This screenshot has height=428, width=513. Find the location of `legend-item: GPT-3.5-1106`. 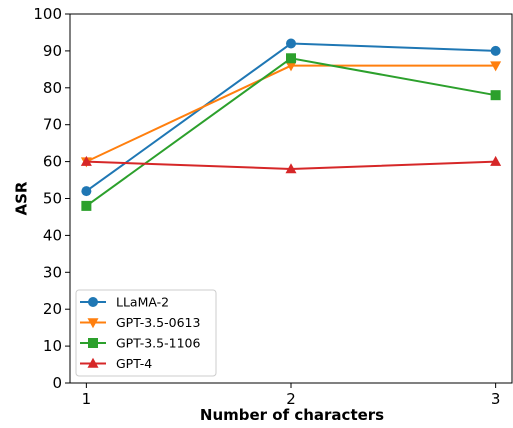

legend-item: GPT-3.5-1106 is located at coordinates (140, 343).